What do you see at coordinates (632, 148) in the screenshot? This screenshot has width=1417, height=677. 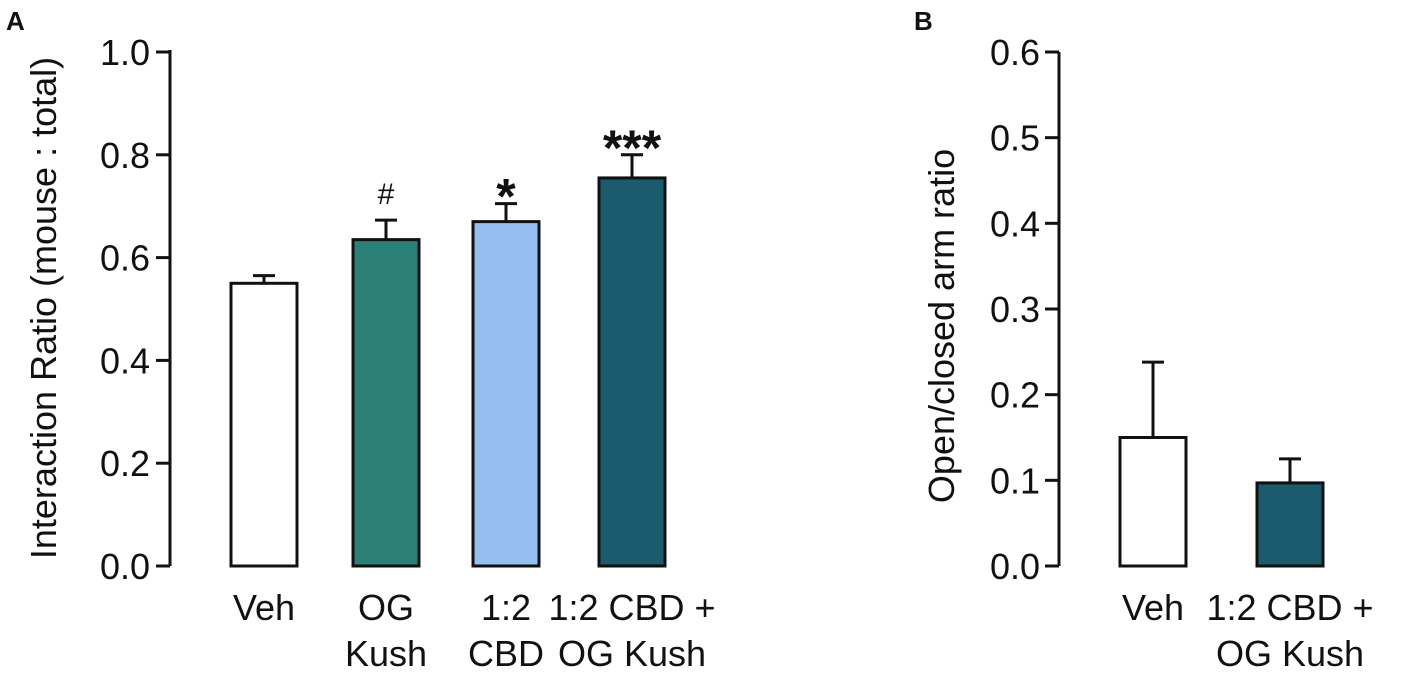 I see `significance-mark: ***` at bounding box center [632, 148].